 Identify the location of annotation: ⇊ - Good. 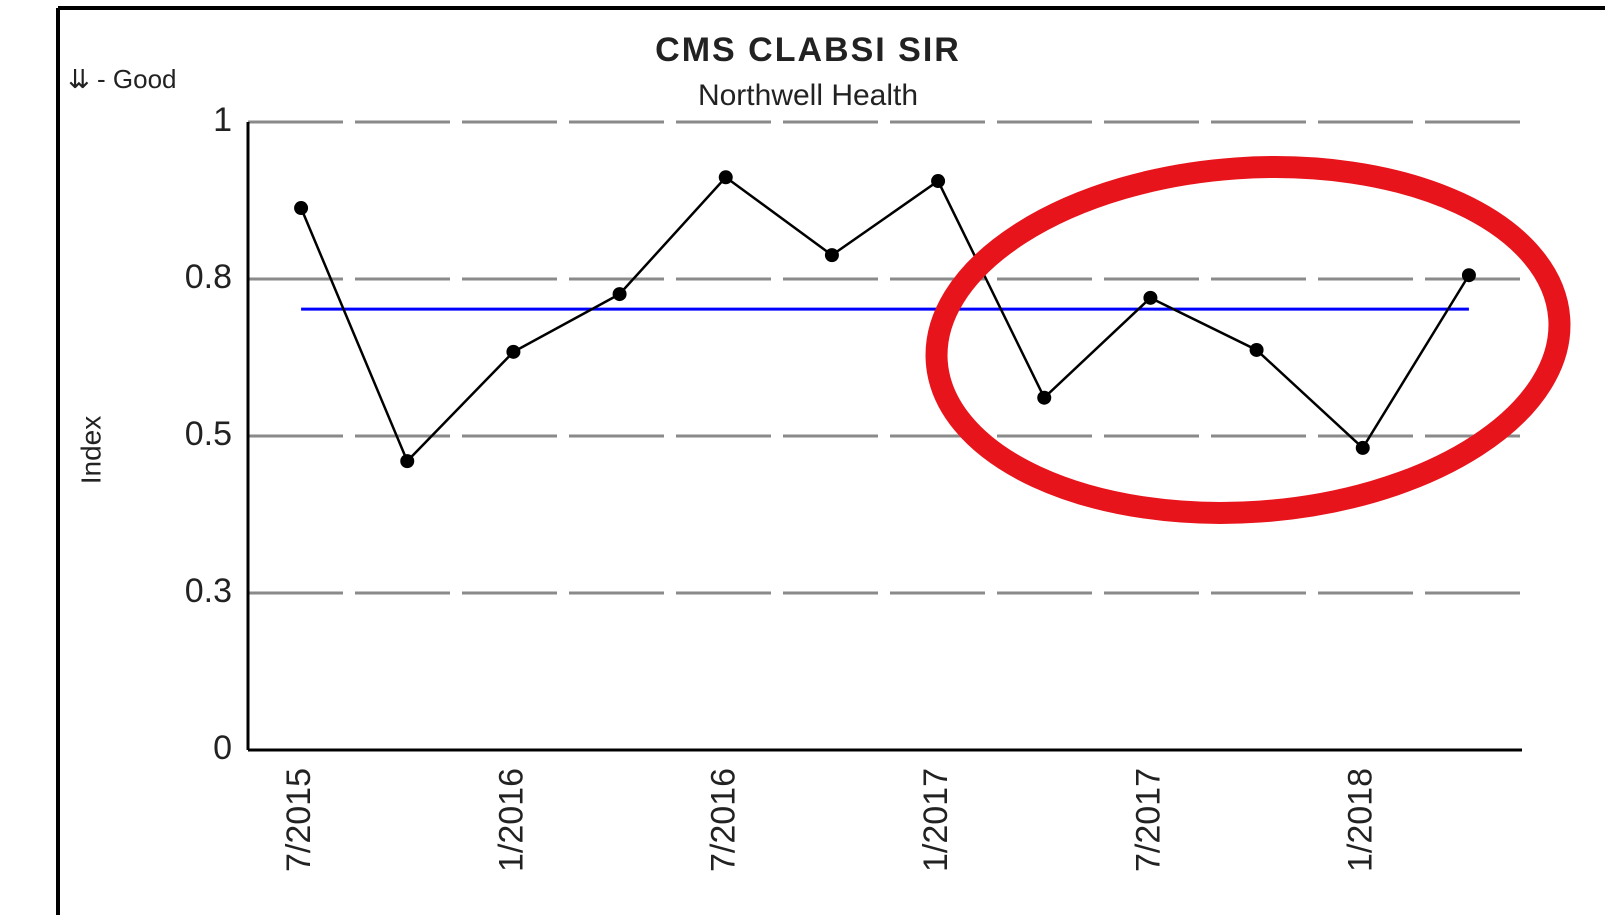
(122, 79).